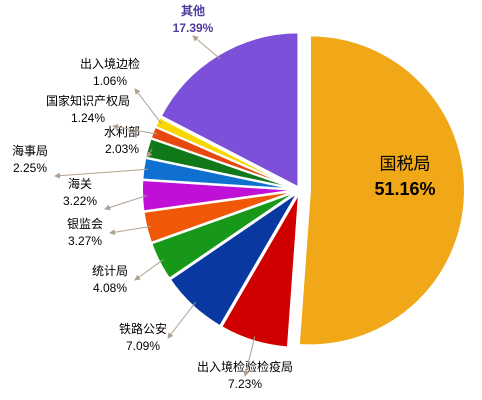 This screenshot has width=482, height=400. I want to click on value-label: 7.09%, so click(143, 346).